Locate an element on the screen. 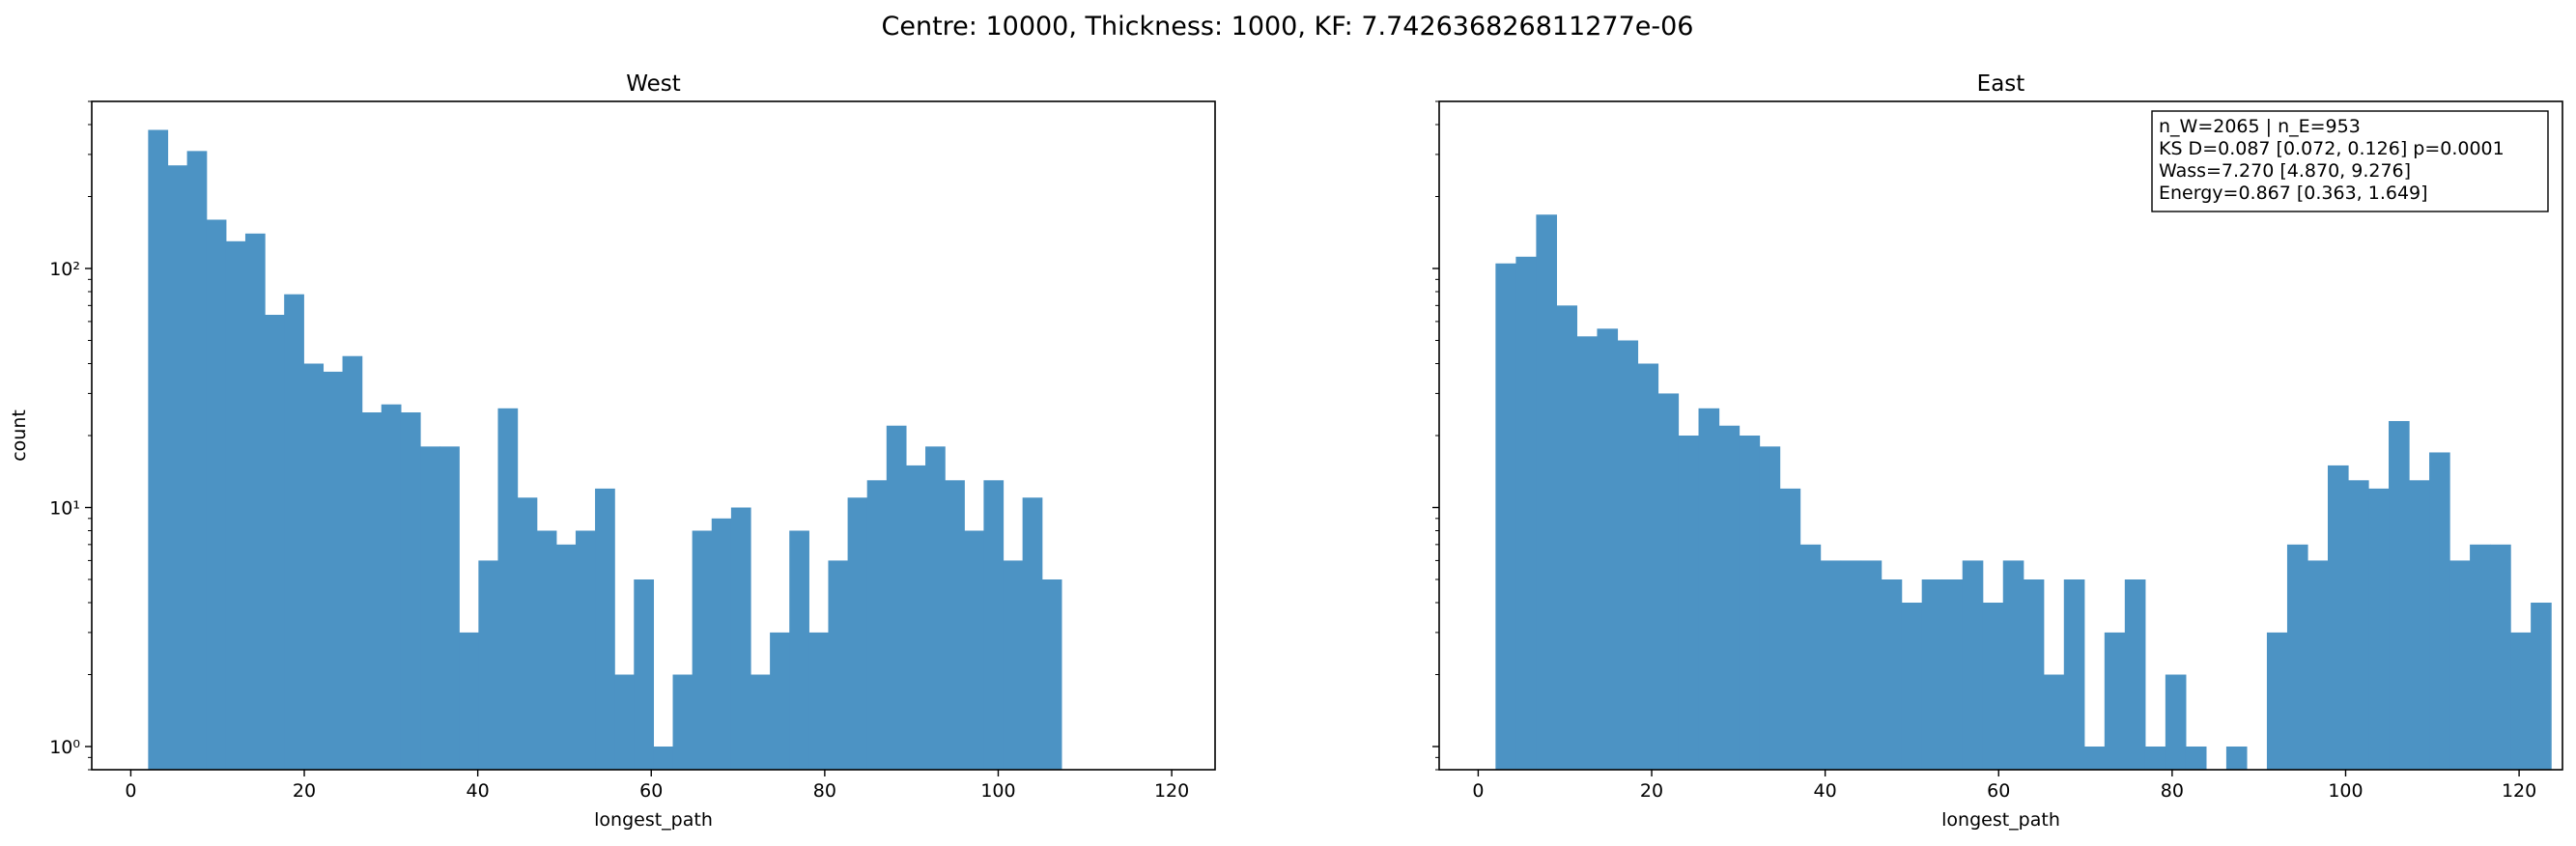  stats-annotation-line: Energy=0.867 [0.363, 1.649] is located at coordinates (2293, 193).